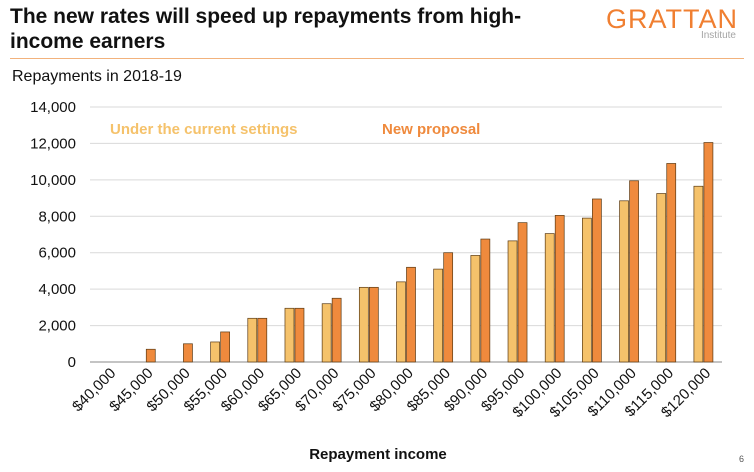 The height and width of the screenshot is (472, 754). I want to click on y-tick-label: 14,000, so click(53, 107).